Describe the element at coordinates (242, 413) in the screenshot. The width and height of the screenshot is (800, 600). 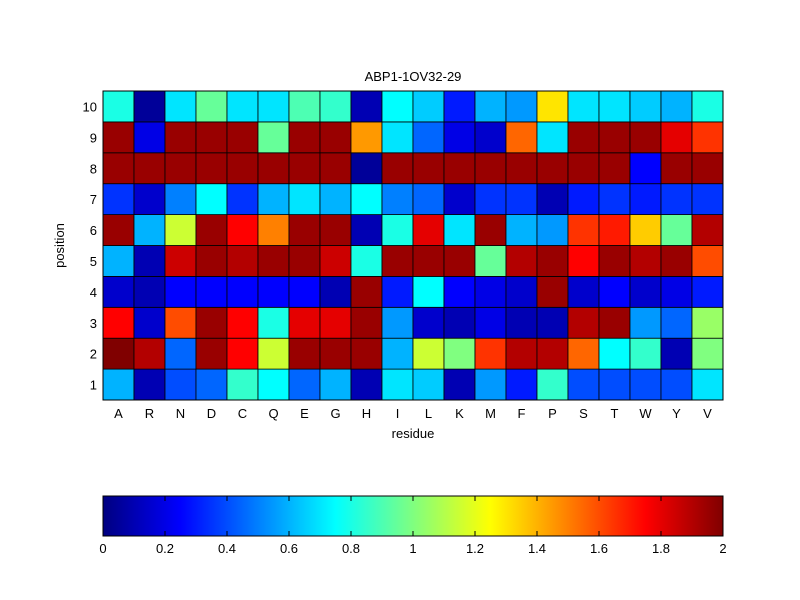
I see `x-tick-label-C: C` at that location.